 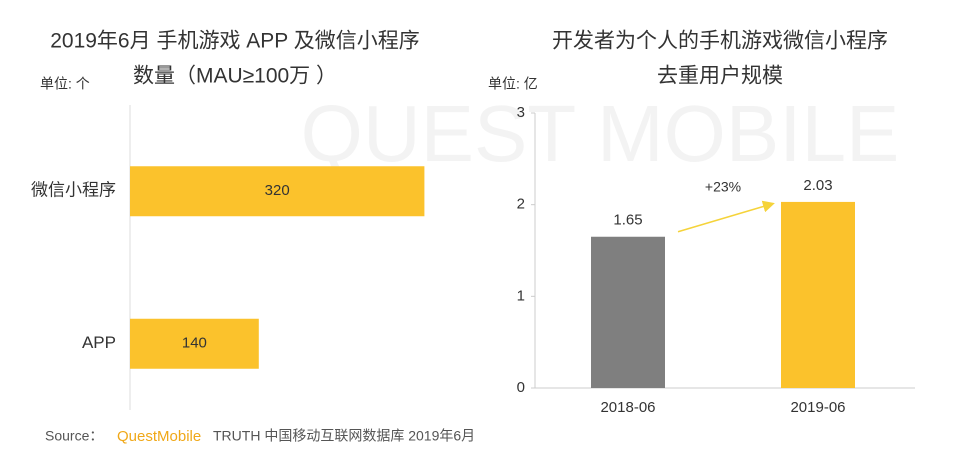 What do you see at coordinates (521, 112) in the screenshot?
I see `y-tick-label: 3` at bounding box center [521, 112].